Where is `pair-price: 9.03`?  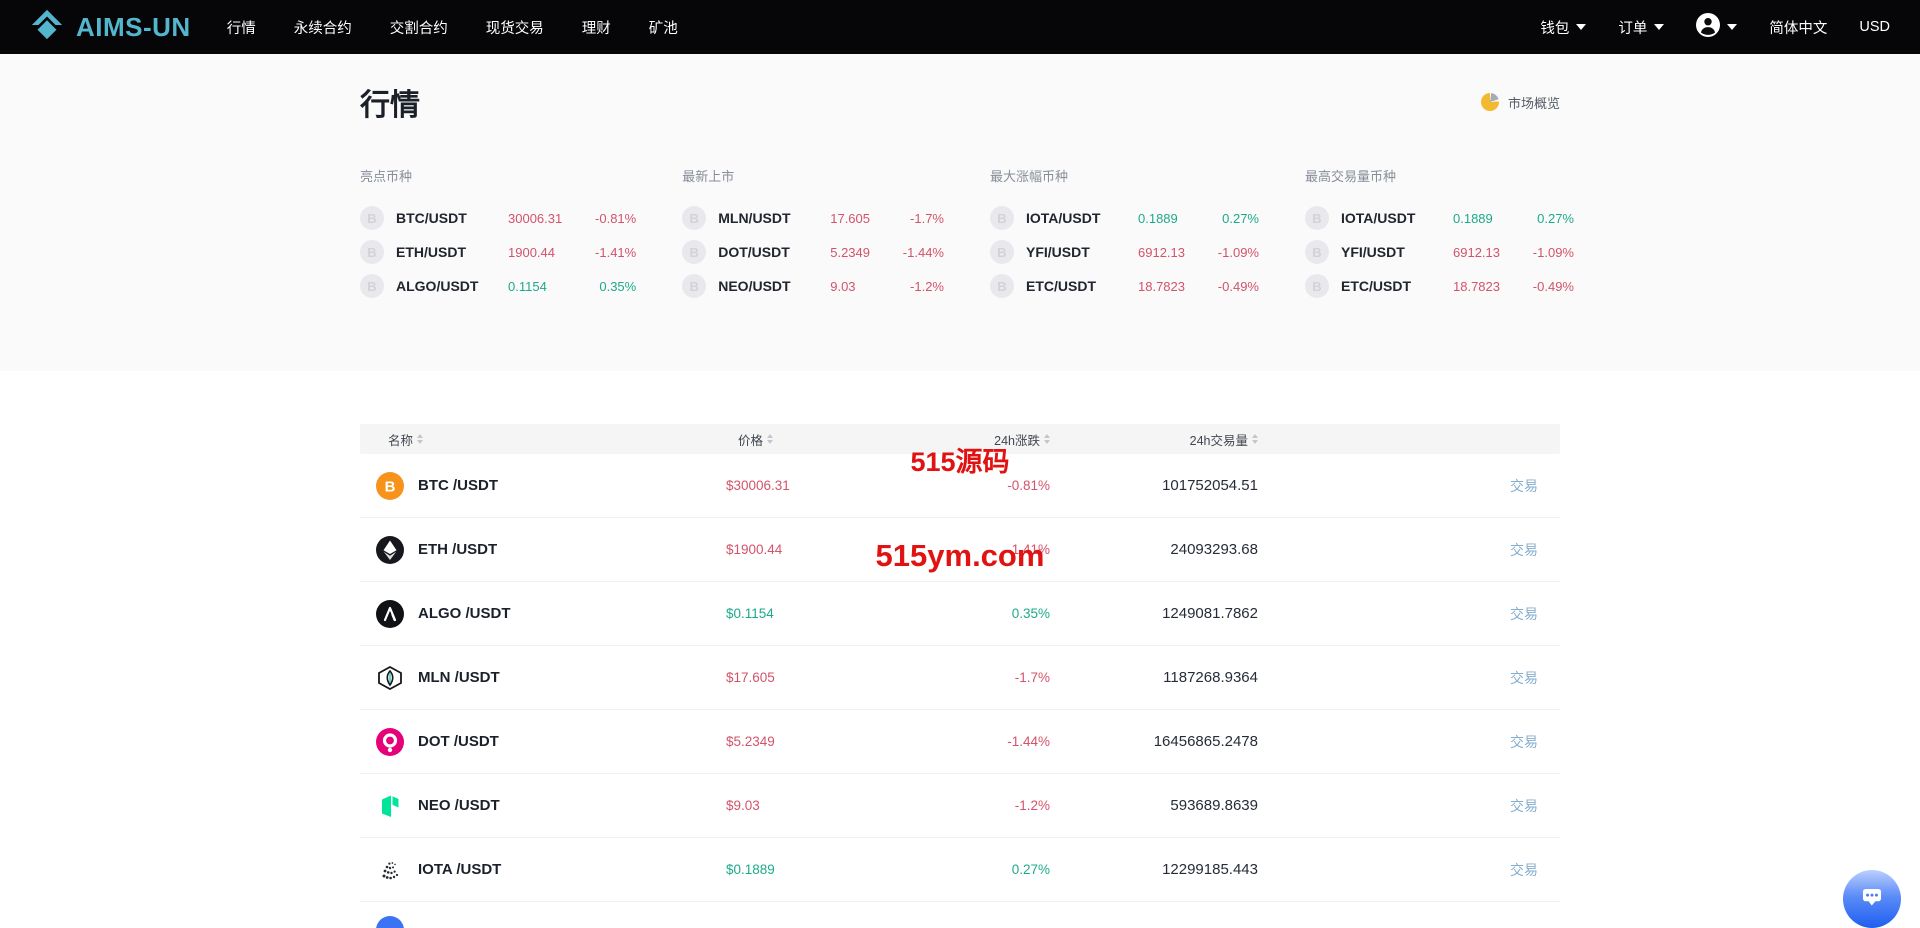
pair-price: 9.03 is located at coordinates (843, 286).